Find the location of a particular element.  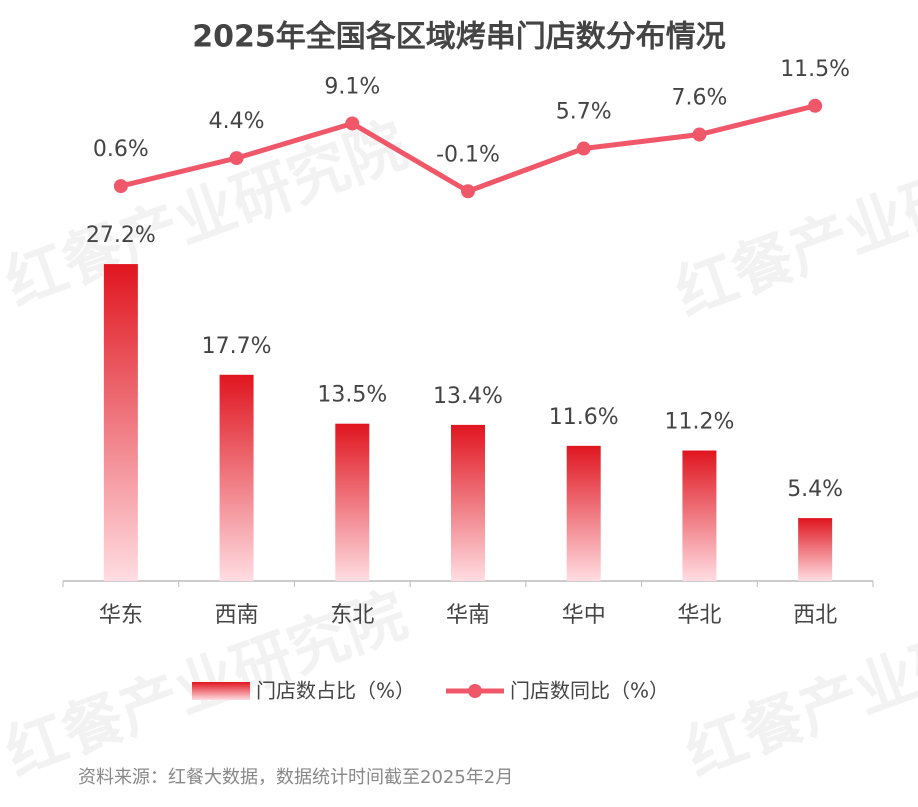

x-tick-label: 西北 is located at coordinates (815, 615).